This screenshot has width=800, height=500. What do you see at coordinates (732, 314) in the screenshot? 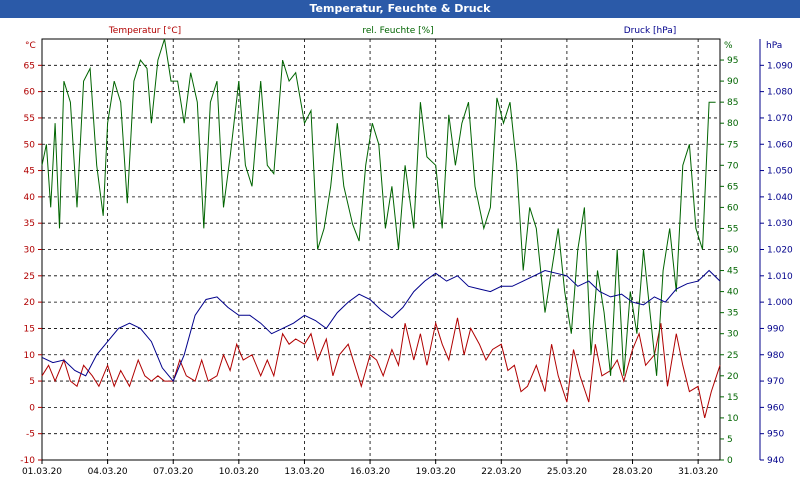
I see `humidity-tick-label: 35` at bounding box center [732, 314].